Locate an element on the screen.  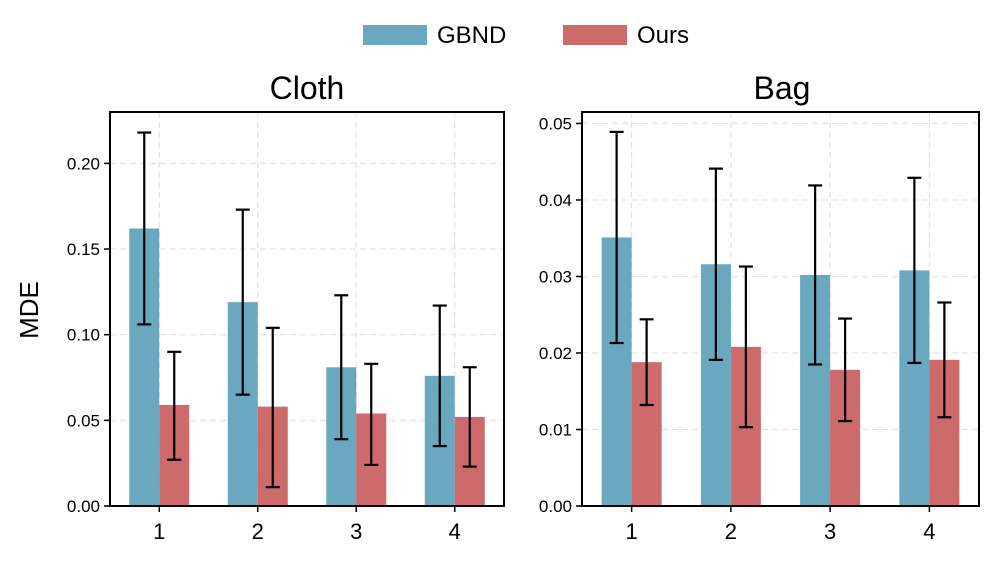
legend-swatch-ours is located at coordinates (595, 35).